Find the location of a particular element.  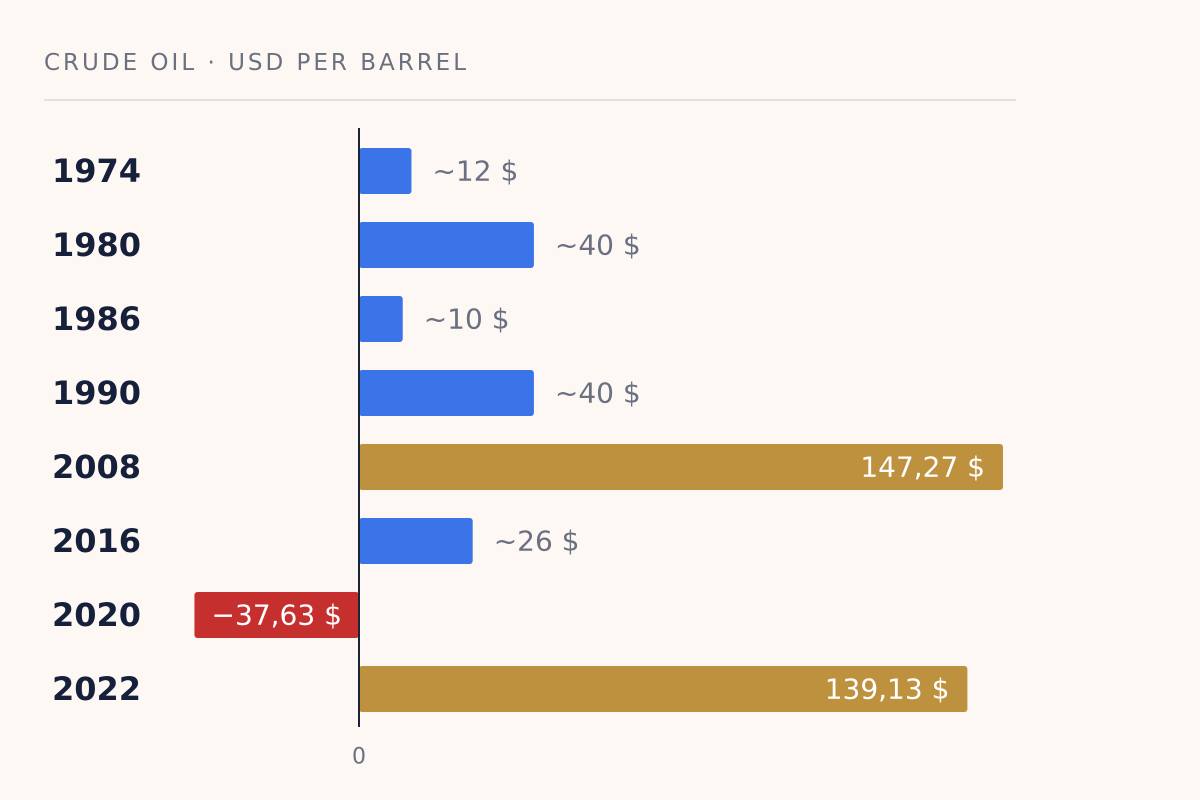

category-label-1990: 1990 is located at coordinates (96, 393).